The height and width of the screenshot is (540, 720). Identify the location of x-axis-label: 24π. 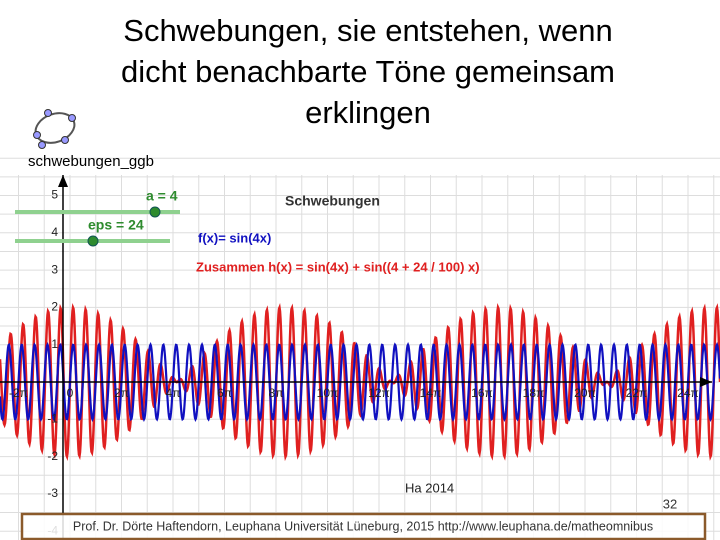
(688, 393).